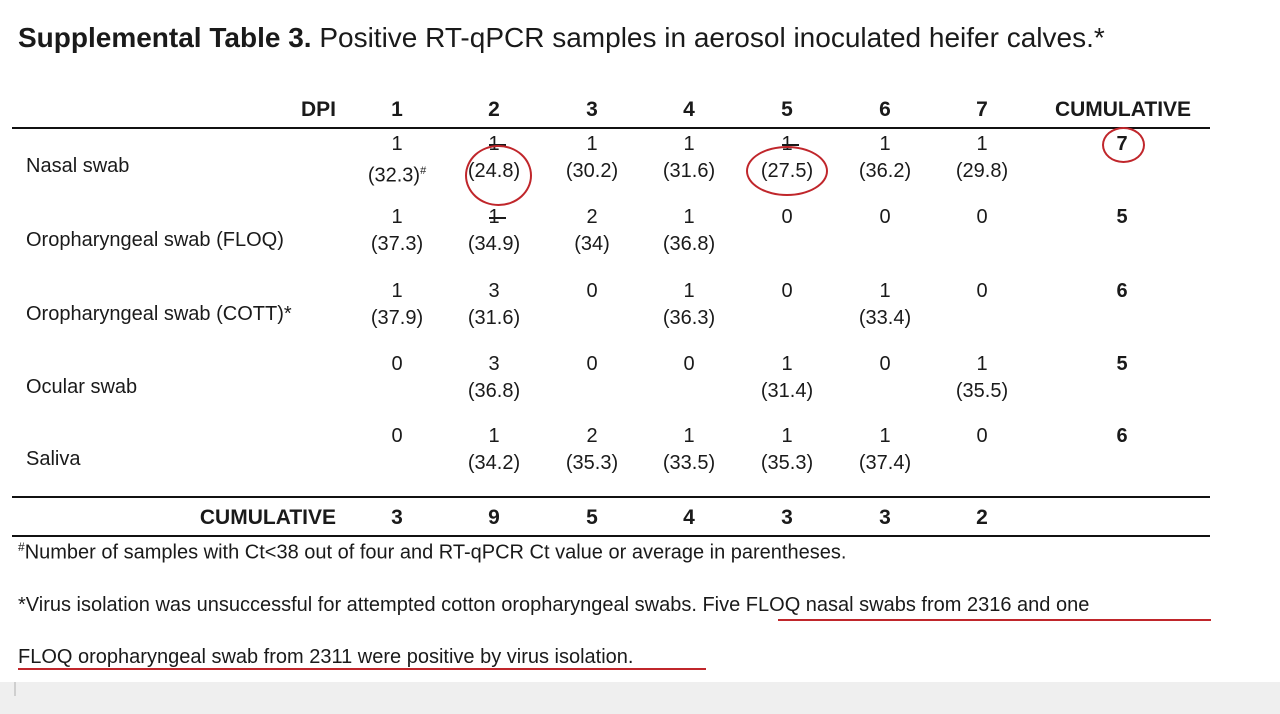  Describe the element at coordinates (494, 517) in the screenshot. I see `total-value: 9` at that location.